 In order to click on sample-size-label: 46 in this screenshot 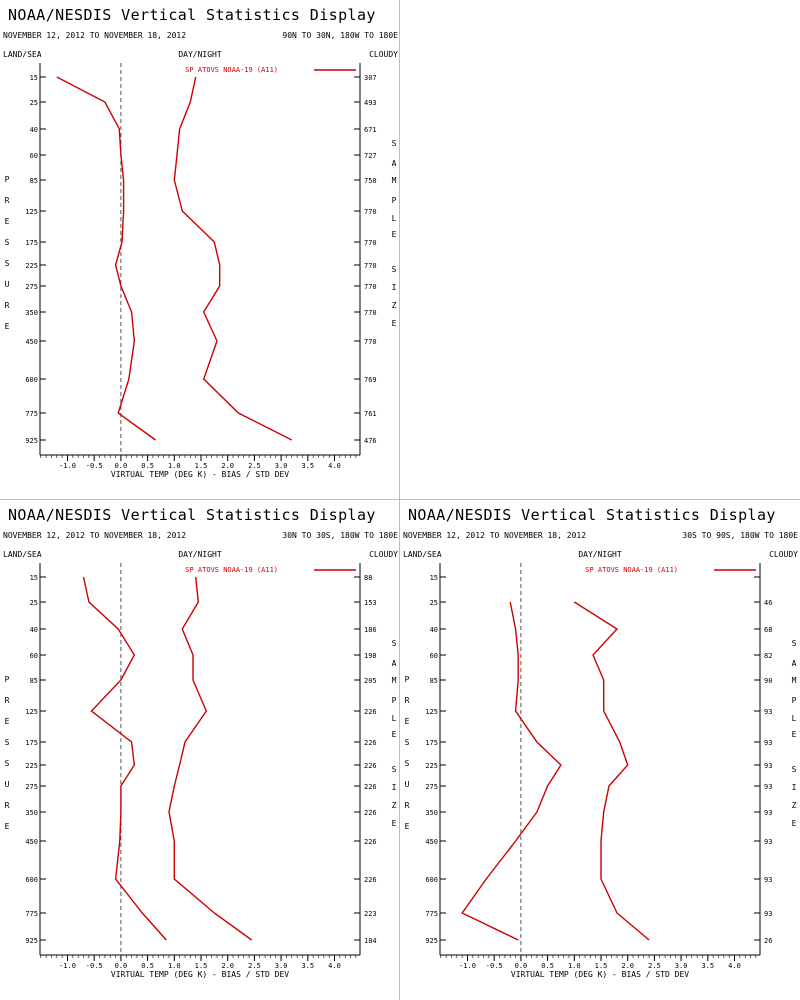, I will do `click(768, 603)`.